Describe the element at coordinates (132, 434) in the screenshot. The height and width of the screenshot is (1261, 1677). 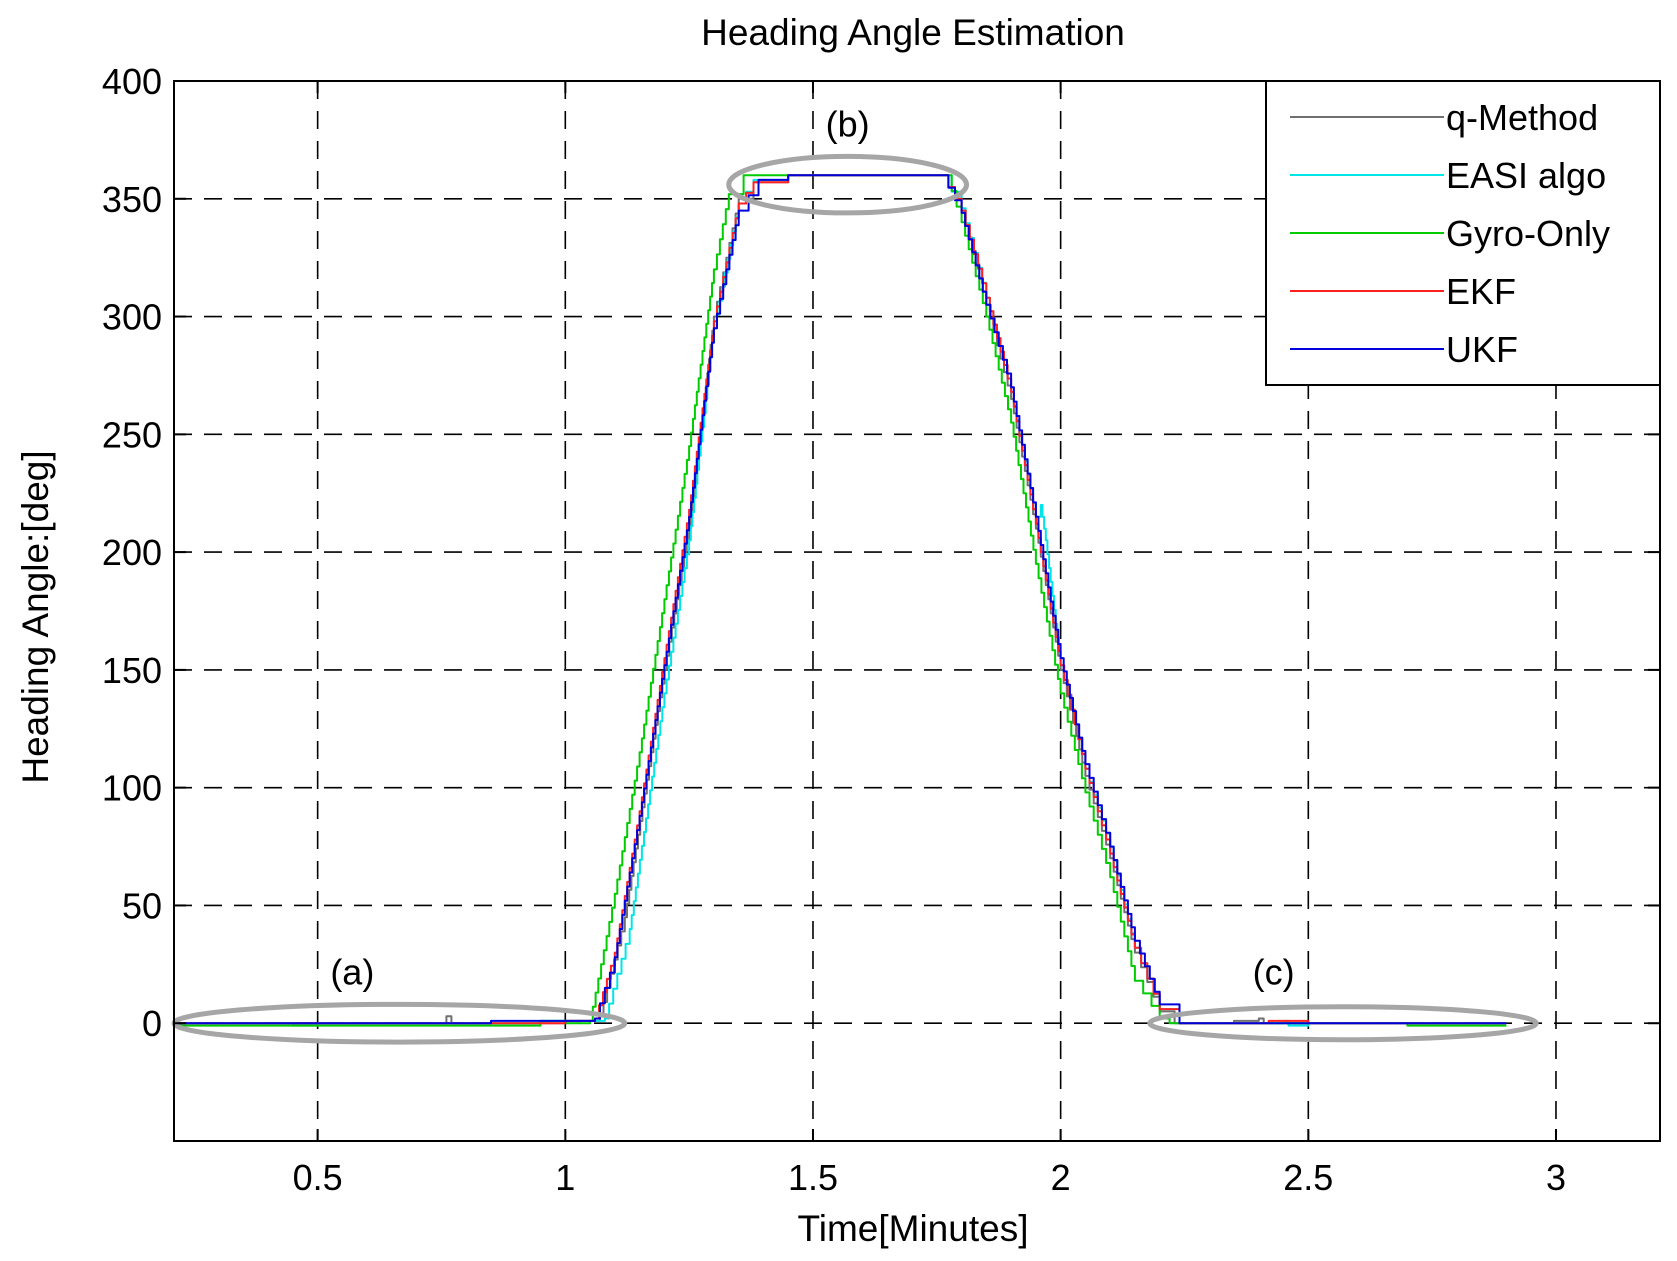
I see `y-tick-label: 250` at that location.